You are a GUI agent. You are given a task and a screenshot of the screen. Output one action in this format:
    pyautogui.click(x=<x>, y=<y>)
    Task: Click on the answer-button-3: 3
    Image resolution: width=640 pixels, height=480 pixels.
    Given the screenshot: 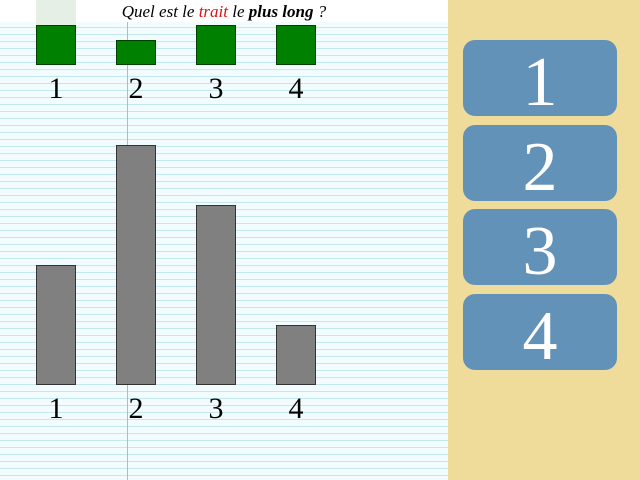 What is the action you would take?
    pyautogui.click(x=540, y=249)
    